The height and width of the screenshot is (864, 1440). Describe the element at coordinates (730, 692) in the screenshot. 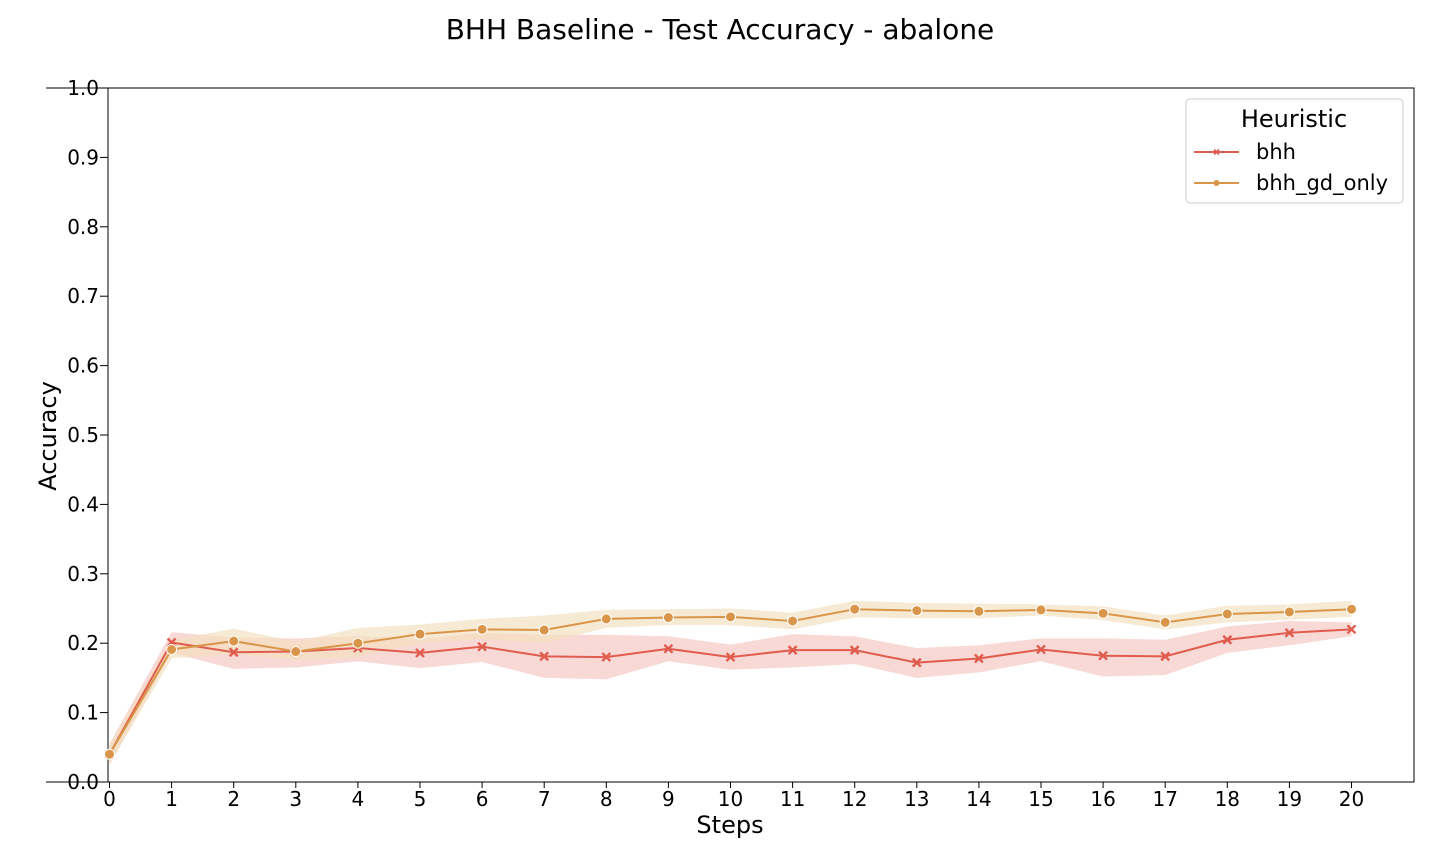

I see `band-bhh` at that location.